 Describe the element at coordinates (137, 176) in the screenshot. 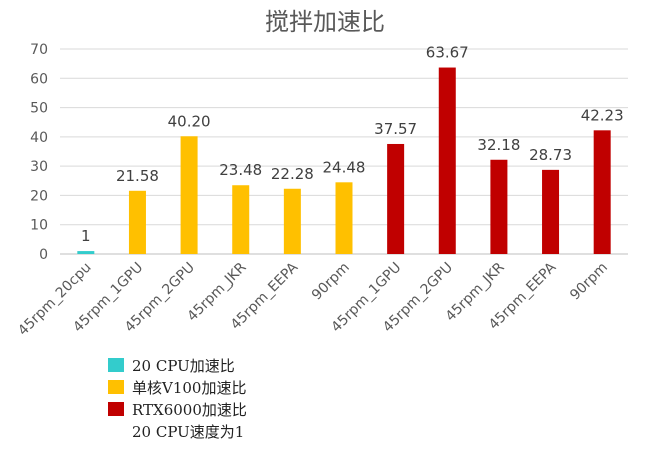

I see `data-label: 21.58` at that location.